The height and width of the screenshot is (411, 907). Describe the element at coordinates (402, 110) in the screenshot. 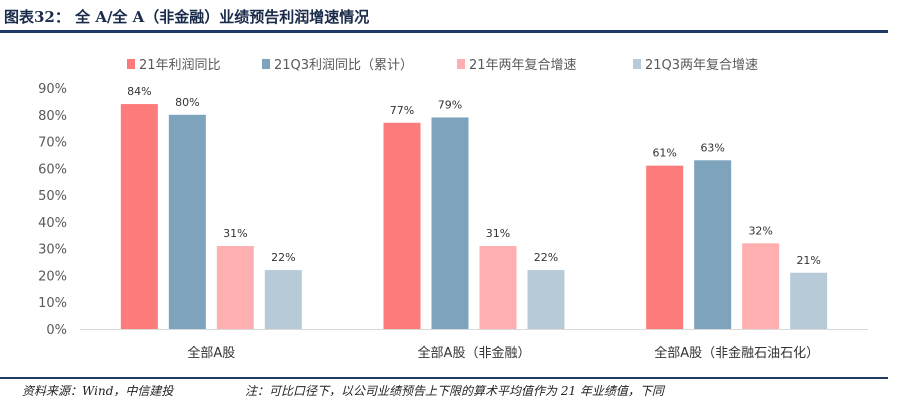

I see `data-label: 77%` at that location.